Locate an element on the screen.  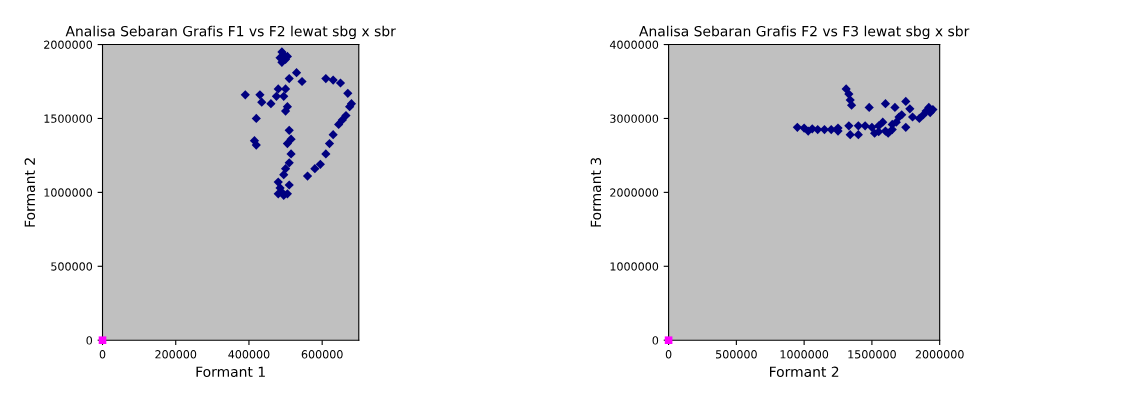
y-tick-label: 500000 is located at coordinates (72, 266).